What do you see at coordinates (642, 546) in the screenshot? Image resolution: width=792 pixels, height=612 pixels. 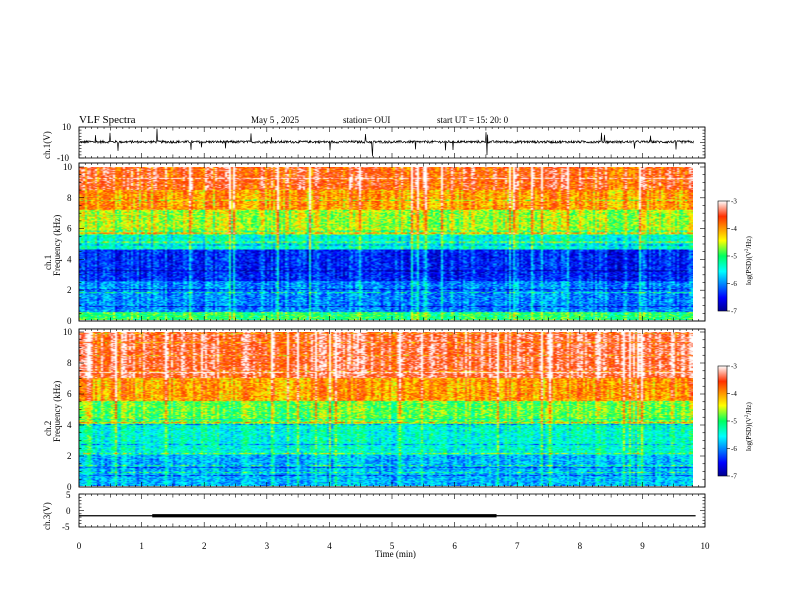 I see `time-tick-label: 9` at bounding box center [642, 546].